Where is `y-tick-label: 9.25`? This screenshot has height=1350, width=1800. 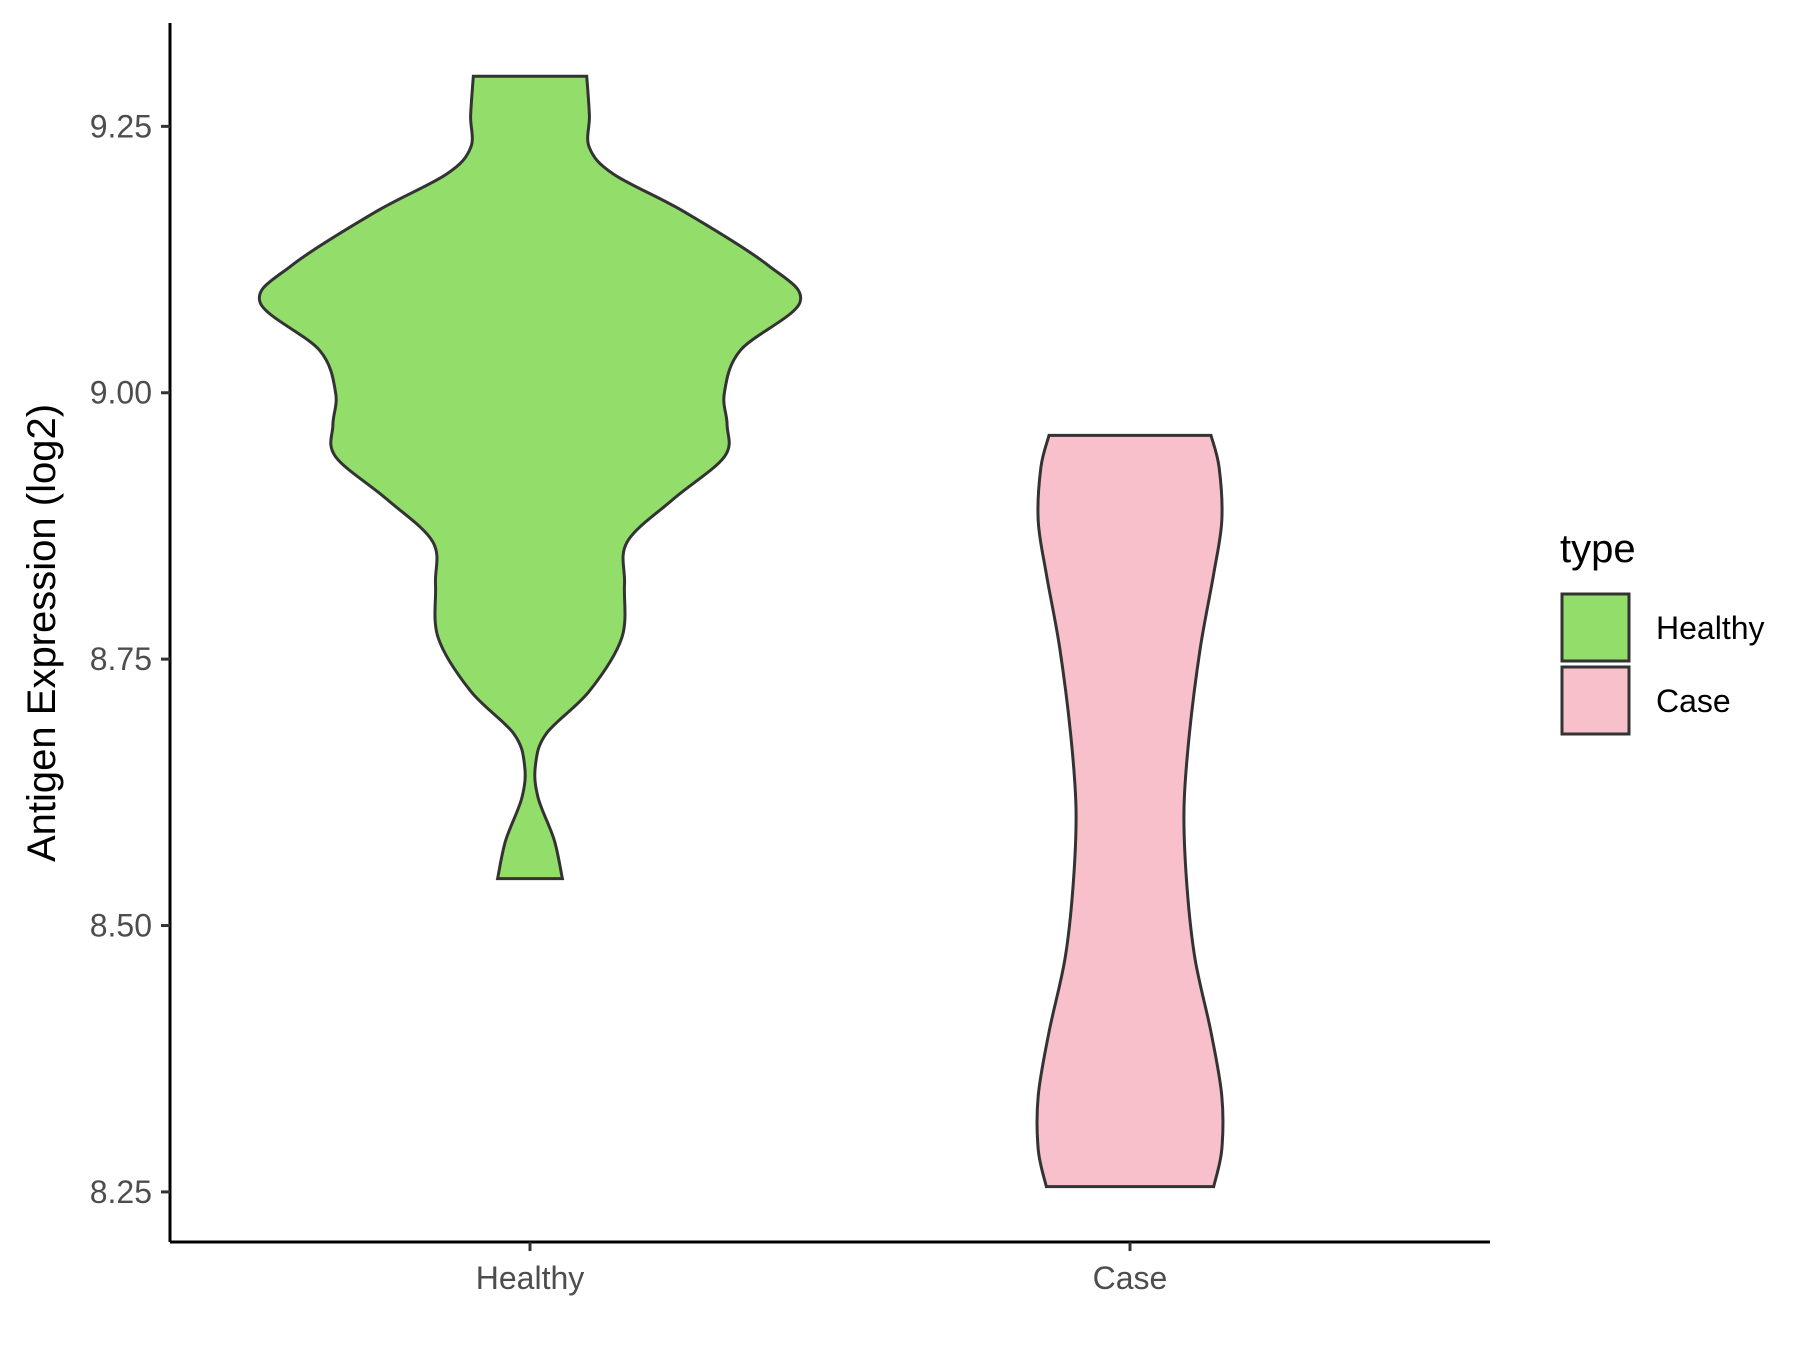
y-tick-label: 9.25 is located at coordinates (121, 126).